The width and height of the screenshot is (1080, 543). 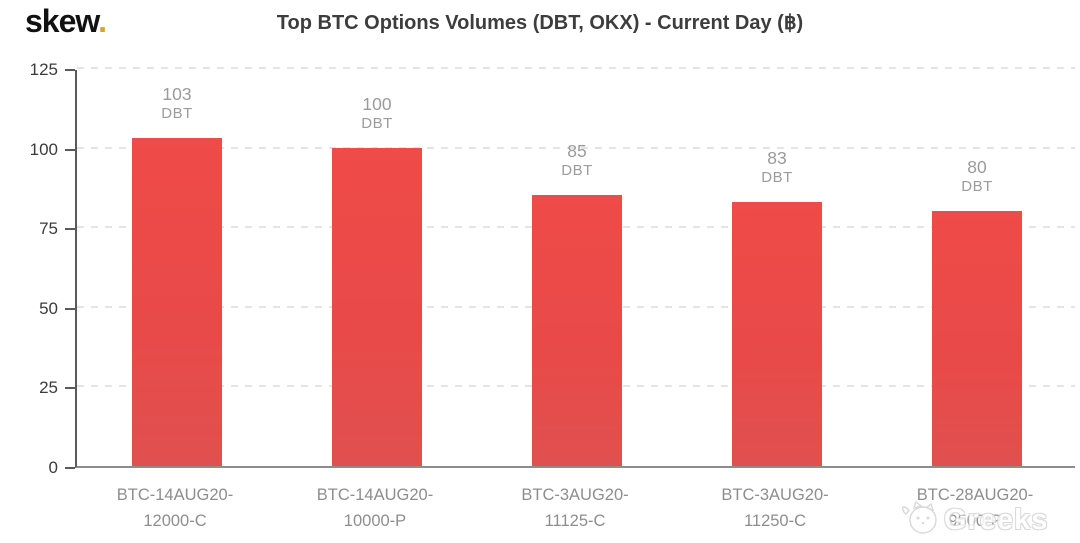 What do you see at coordinates (177, 302) in the screenshot?
I see `bar-BTC-14AUG20-12000-C` at bounding box center [177, 302].